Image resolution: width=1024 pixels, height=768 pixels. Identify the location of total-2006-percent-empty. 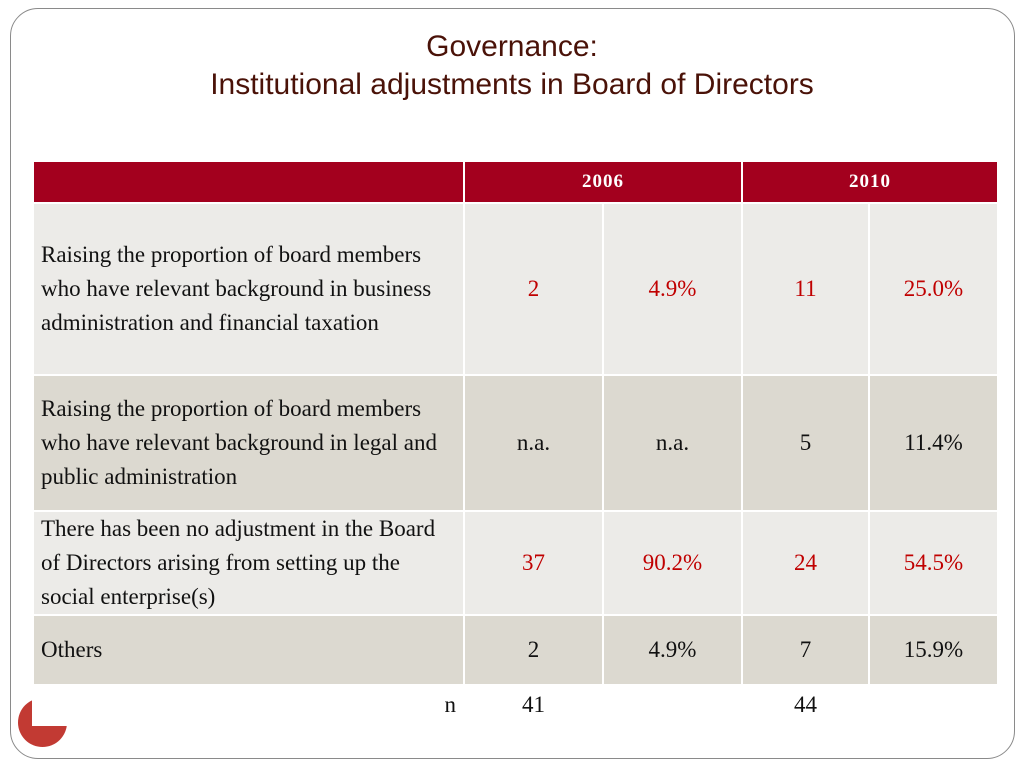
(672, 705).